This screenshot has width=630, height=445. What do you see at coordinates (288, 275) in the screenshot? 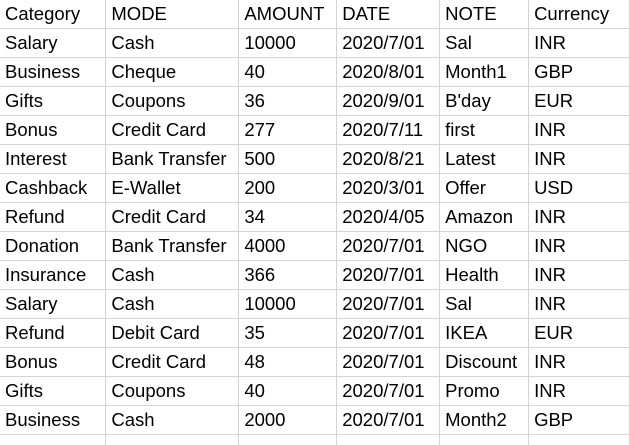
I see `cell-amount: 366` at bounding box center [288, 275].